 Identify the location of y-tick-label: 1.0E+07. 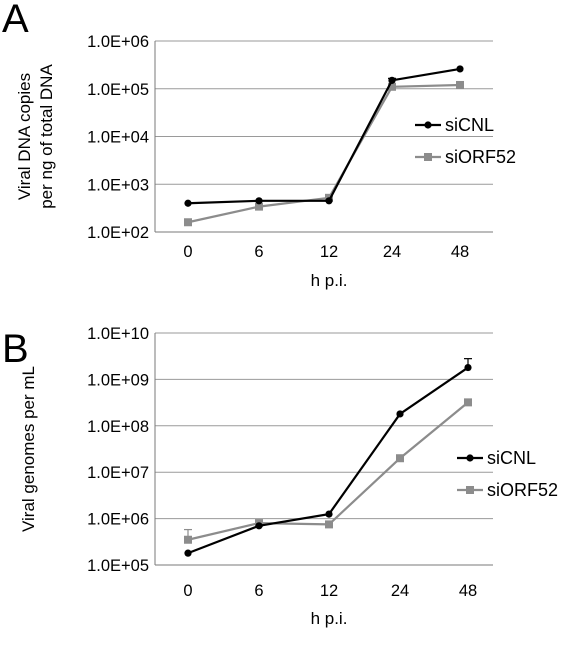
(118, 473).